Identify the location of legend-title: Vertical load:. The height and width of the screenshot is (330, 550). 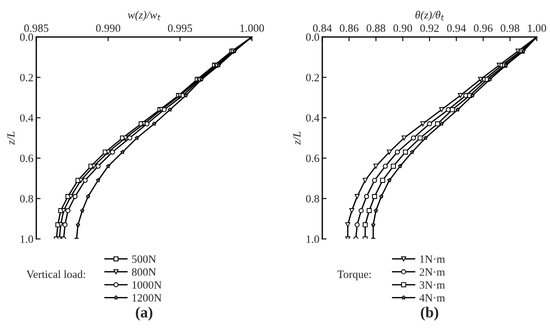
(55, 274).